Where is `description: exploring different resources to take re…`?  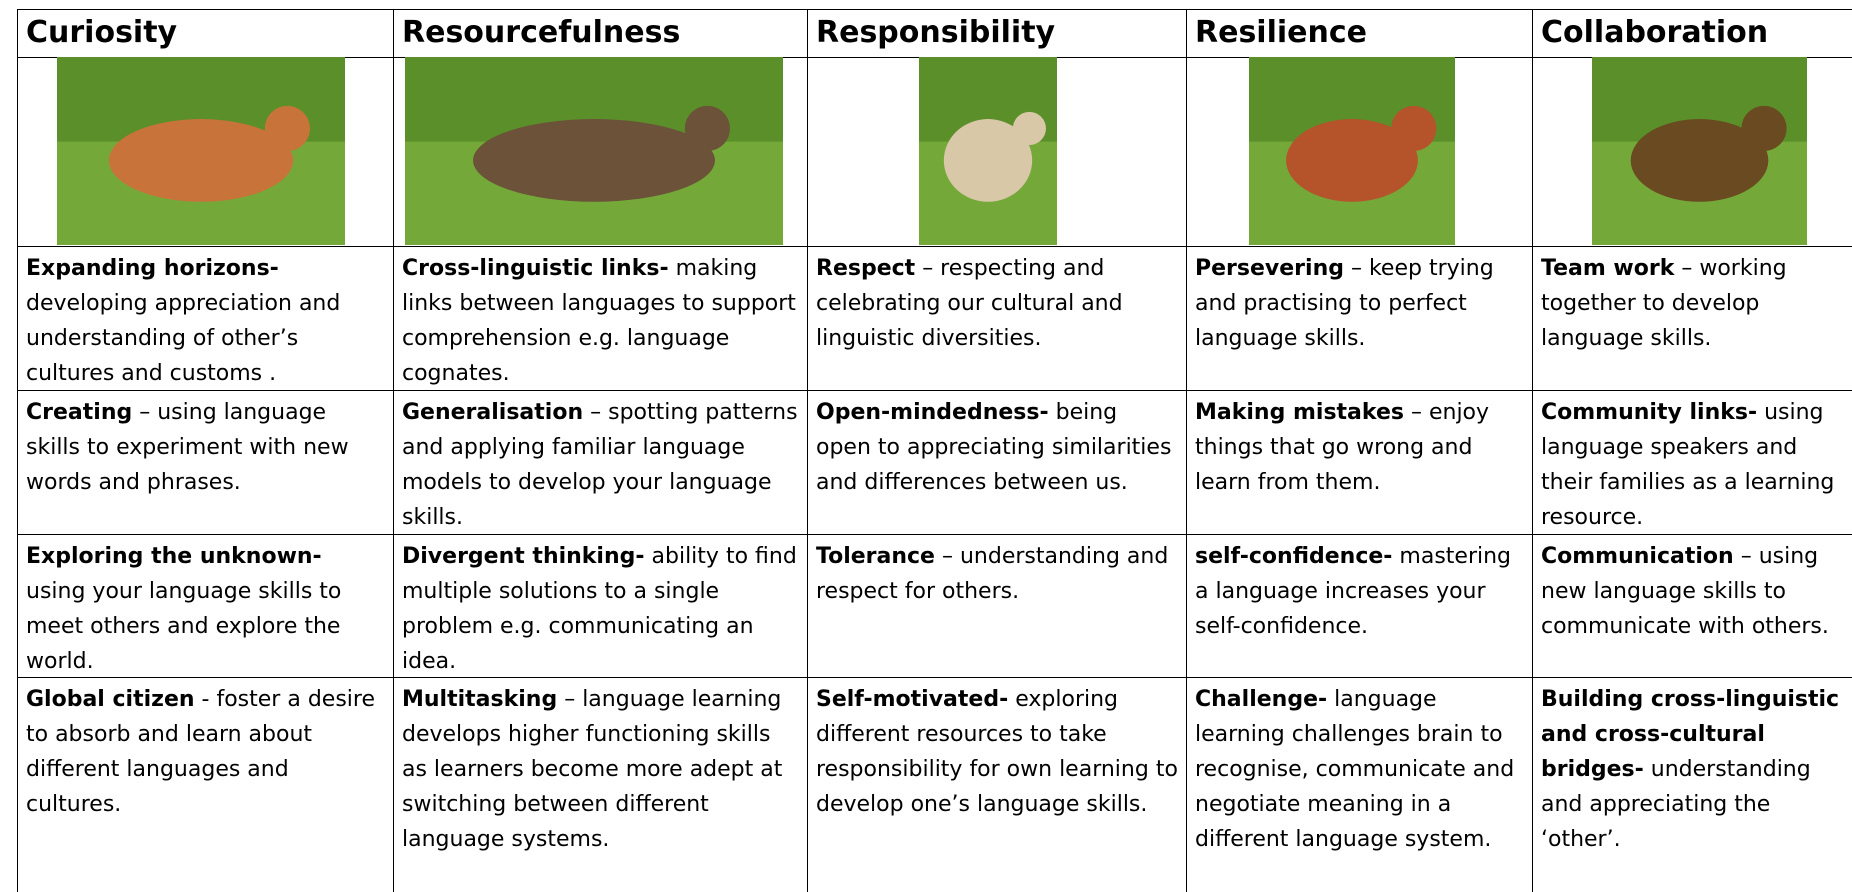
description: exploring different resources to take re… is located at coordinates (997, 752).